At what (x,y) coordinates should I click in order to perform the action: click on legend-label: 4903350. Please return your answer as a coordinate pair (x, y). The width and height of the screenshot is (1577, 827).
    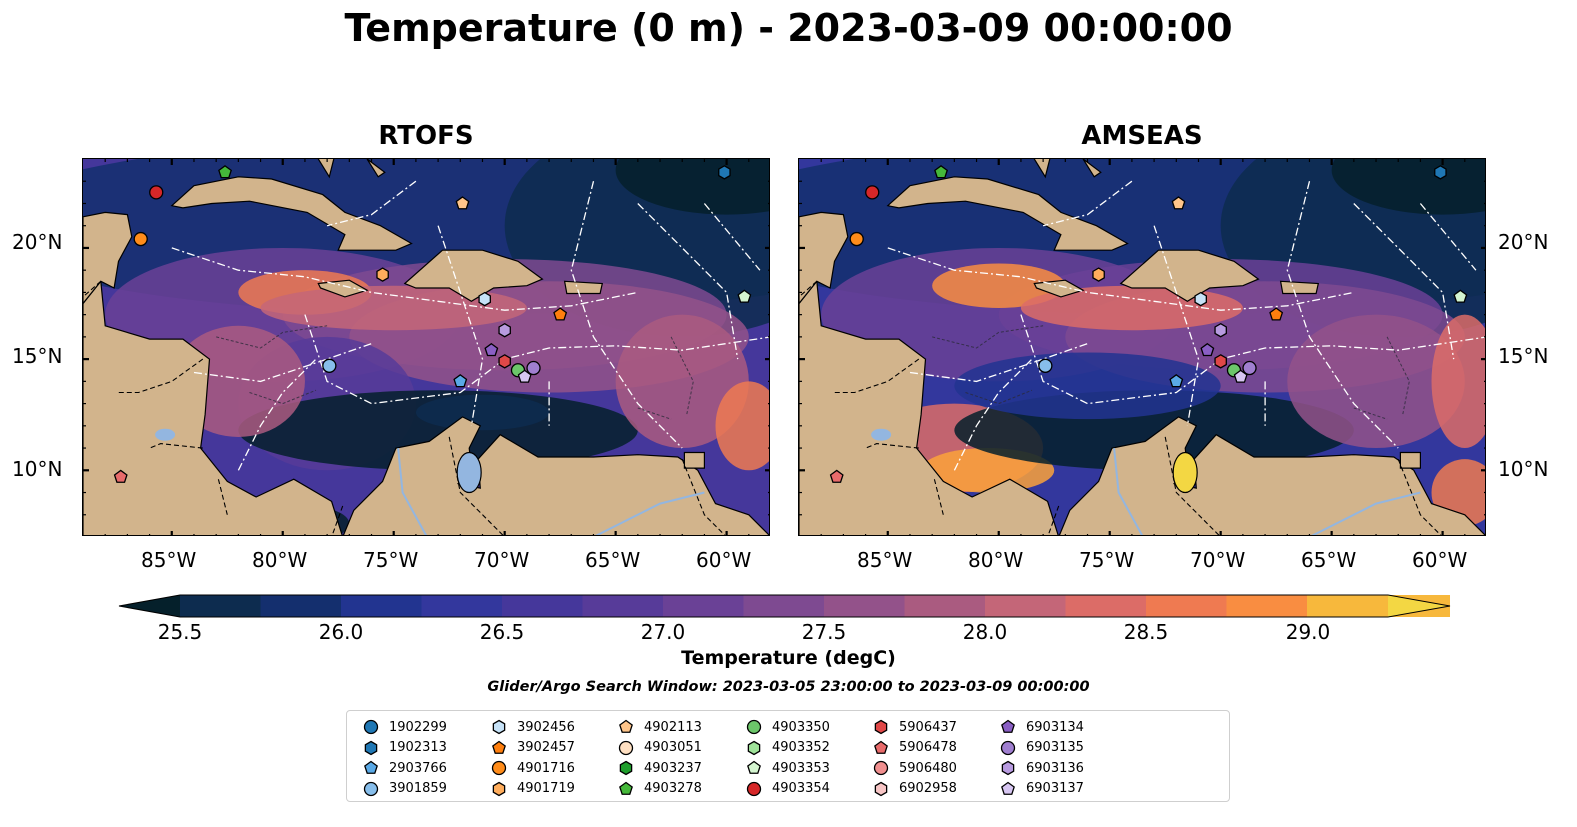
    Looking at the image, I should click on (801, 727).